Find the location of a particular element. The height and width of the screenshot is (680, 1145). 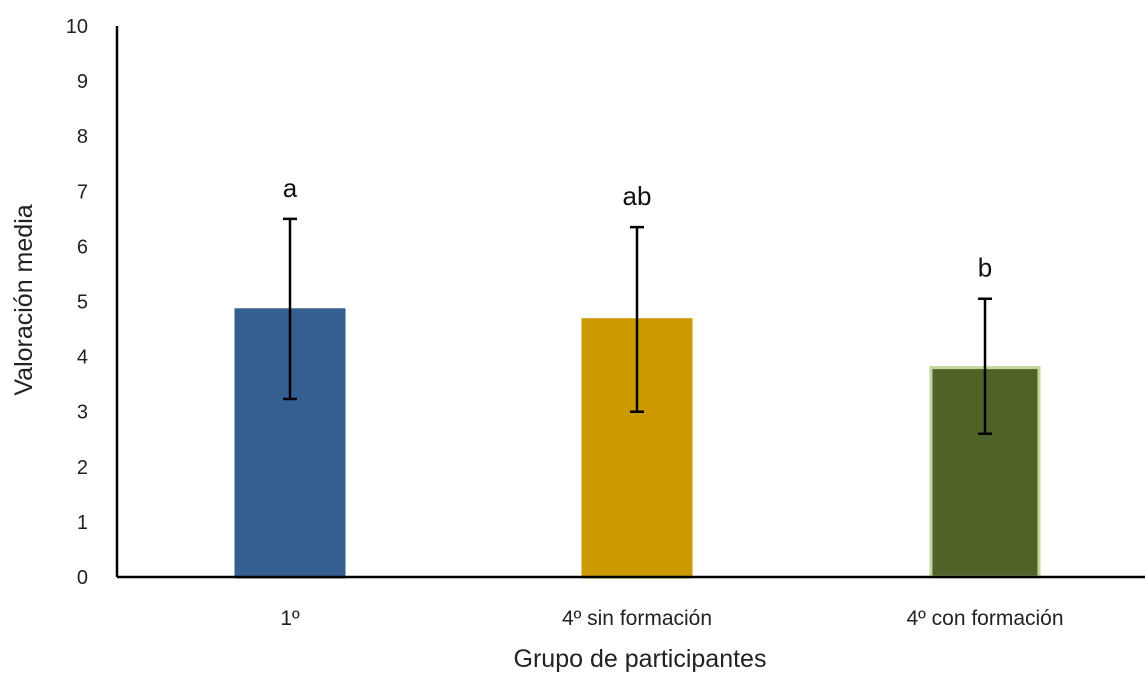

y-tick-label: 7 is located at coordinates (82, 192).